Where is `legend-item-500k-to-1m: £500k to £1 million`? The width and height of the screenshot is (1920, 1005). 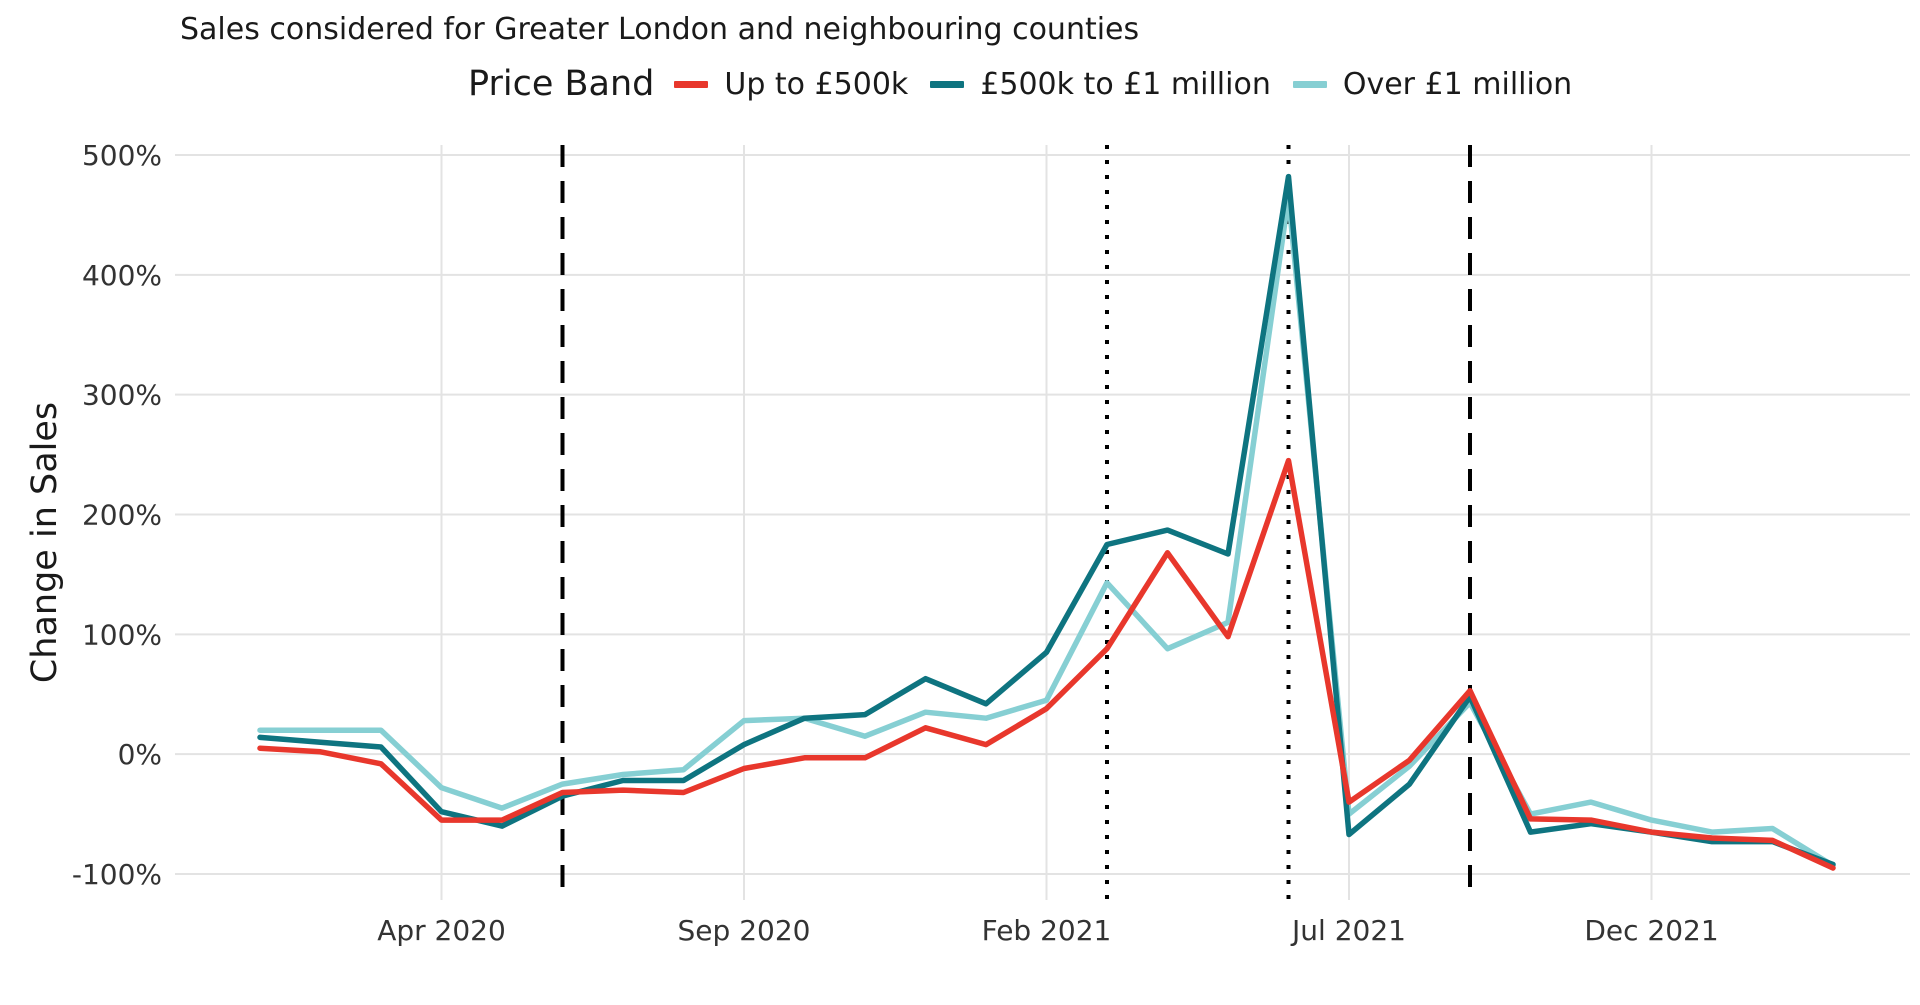 legend-item-500k-to-1m: £500k to £1 million is located at coordinates (1100, 84).